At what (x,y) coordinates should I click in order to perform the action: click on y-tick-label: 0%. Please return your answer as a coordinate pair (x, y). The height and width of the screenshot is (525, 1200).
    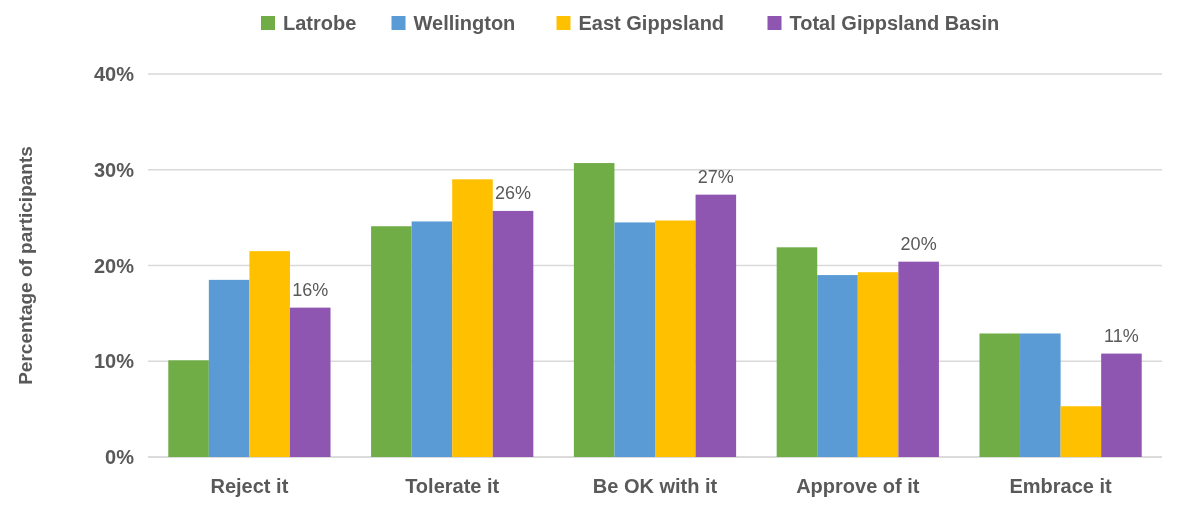
    Looking at the image, I should click on (120, 457).